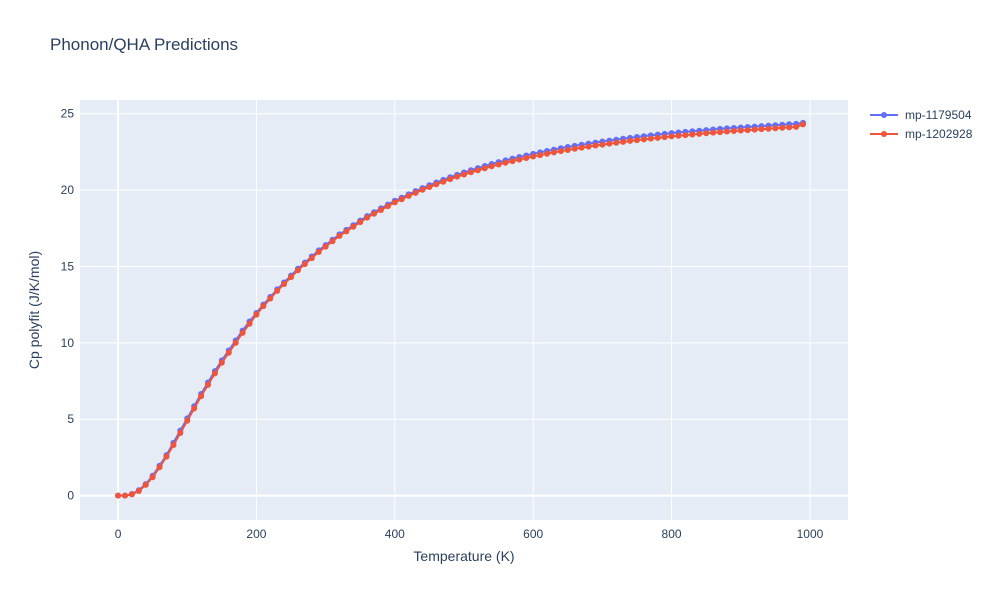  I want to click on x-tick-label: 1000, so click(810, 534).